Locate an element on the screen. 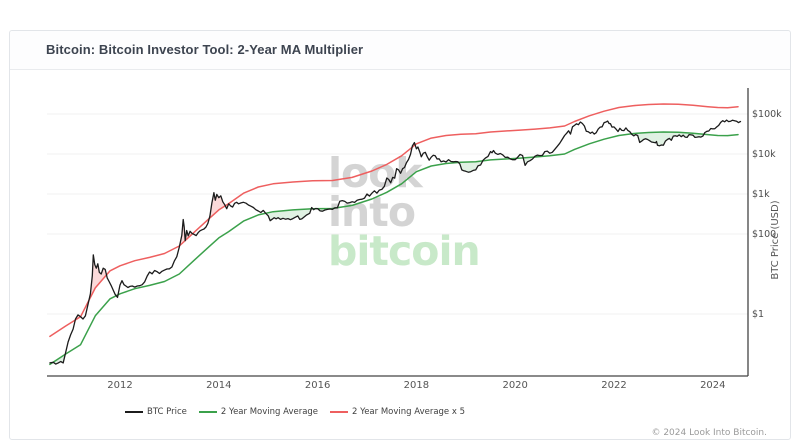  x-tick-label: 2024 is located at coordinates (713, 385).